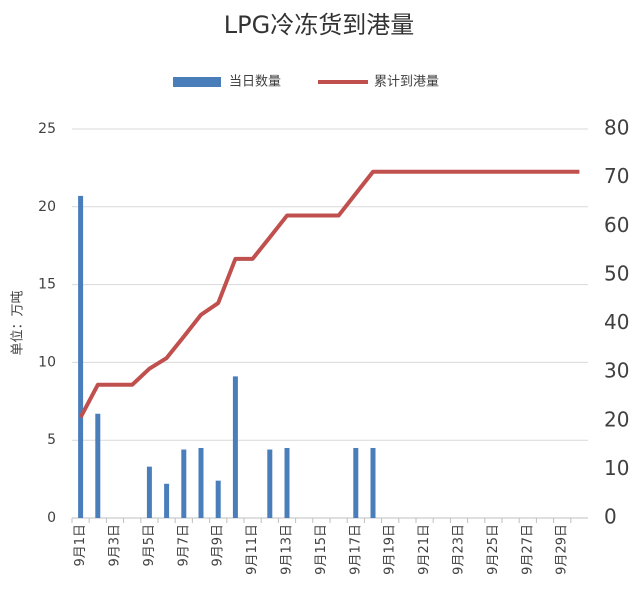 The image size is (638, 597). What do you see at coordinates (47, 129) in the screenshot?
I see `y-tick-label: 25` at bounding box center [47, 129].